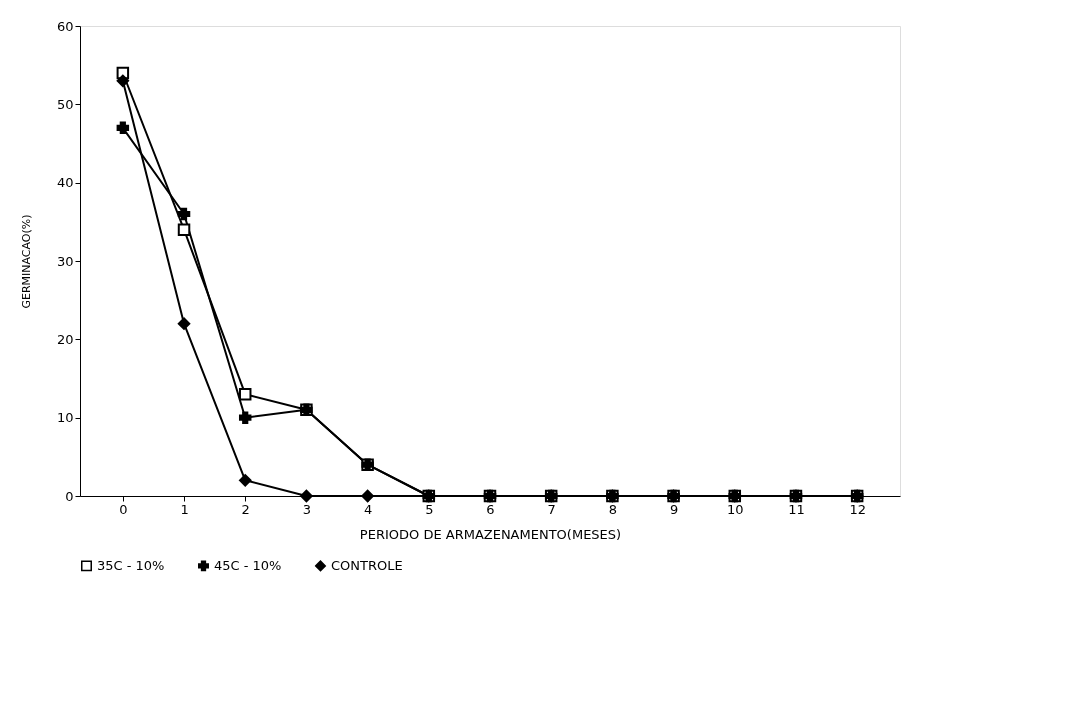 This screenshot has width=1078, height=706. What do you see at coordinates (551, 509) in the screenshot?
I see `x-tick-label: 7` at bounding box center [551, 509].